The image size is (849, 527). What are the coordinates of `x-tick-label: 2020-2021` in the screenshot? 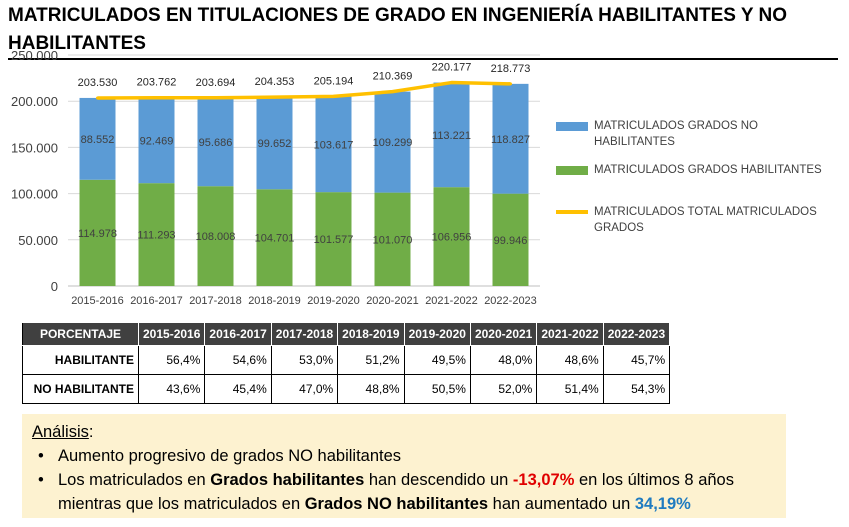 It's located at (392, 301).